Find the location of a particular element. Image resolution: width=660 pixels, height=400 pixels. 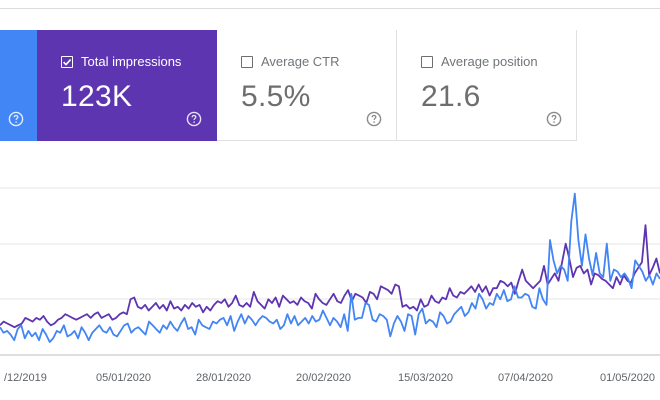

x-tick-label: 15/03/2020 is located at coordinates (425, 378).